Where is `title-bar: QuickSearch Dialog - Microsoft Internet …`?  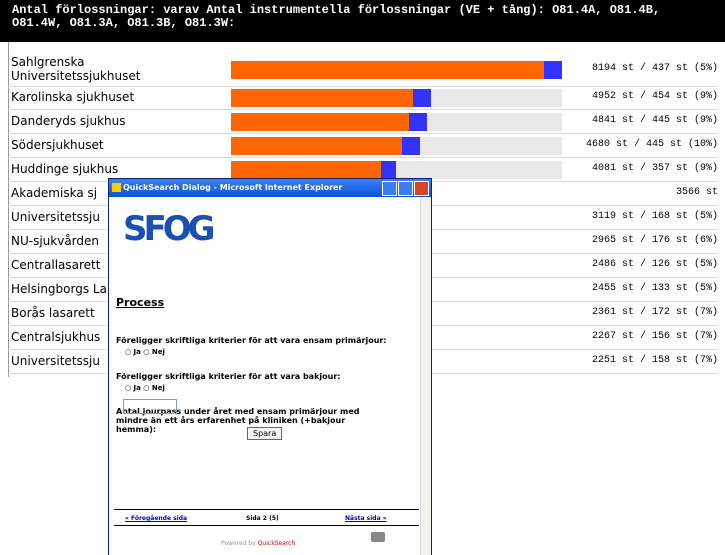
title-bar: QuickSearch Dialog - Microsoft Internet … is located at coordinates (270, 188).